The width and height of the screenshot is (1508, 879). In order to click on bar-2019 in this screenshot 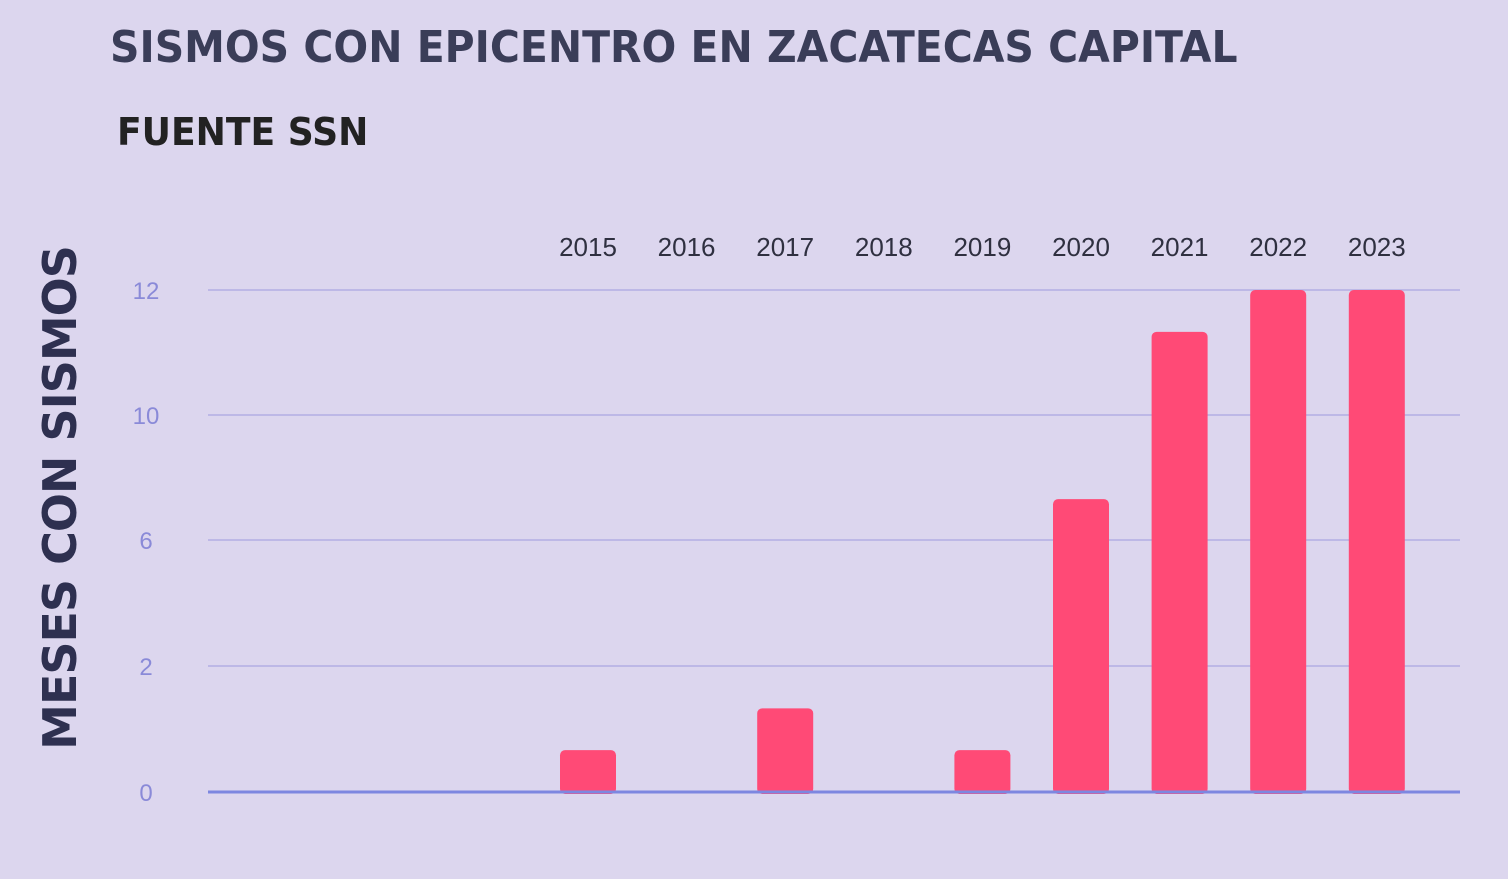, I will do `click(982, 772)`.